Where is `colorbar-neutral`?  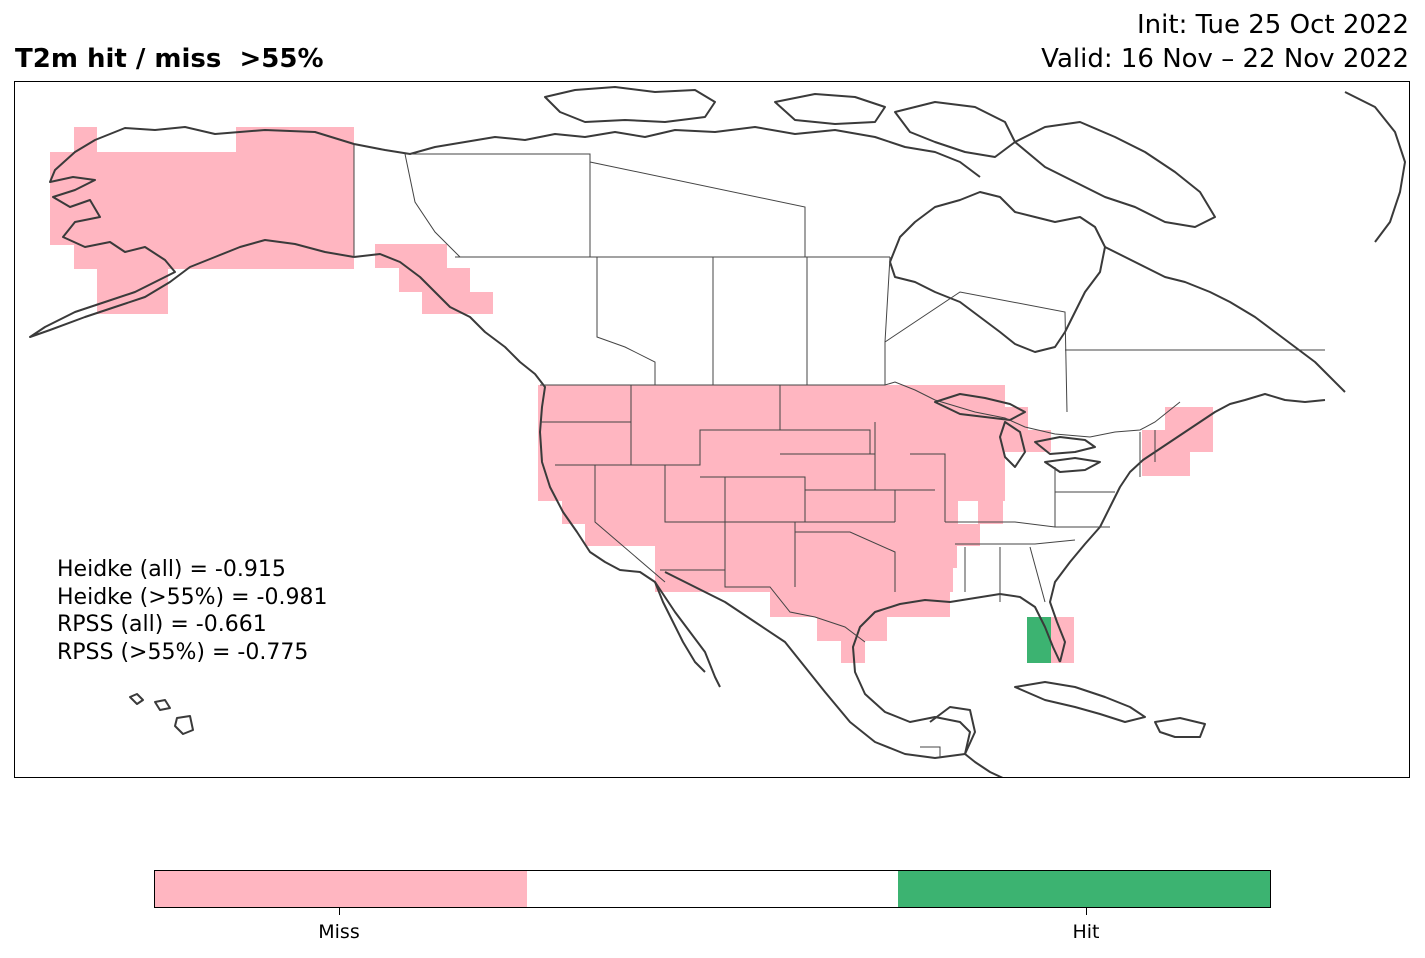 colorbar-neutral is located at coordinates (712, 889).